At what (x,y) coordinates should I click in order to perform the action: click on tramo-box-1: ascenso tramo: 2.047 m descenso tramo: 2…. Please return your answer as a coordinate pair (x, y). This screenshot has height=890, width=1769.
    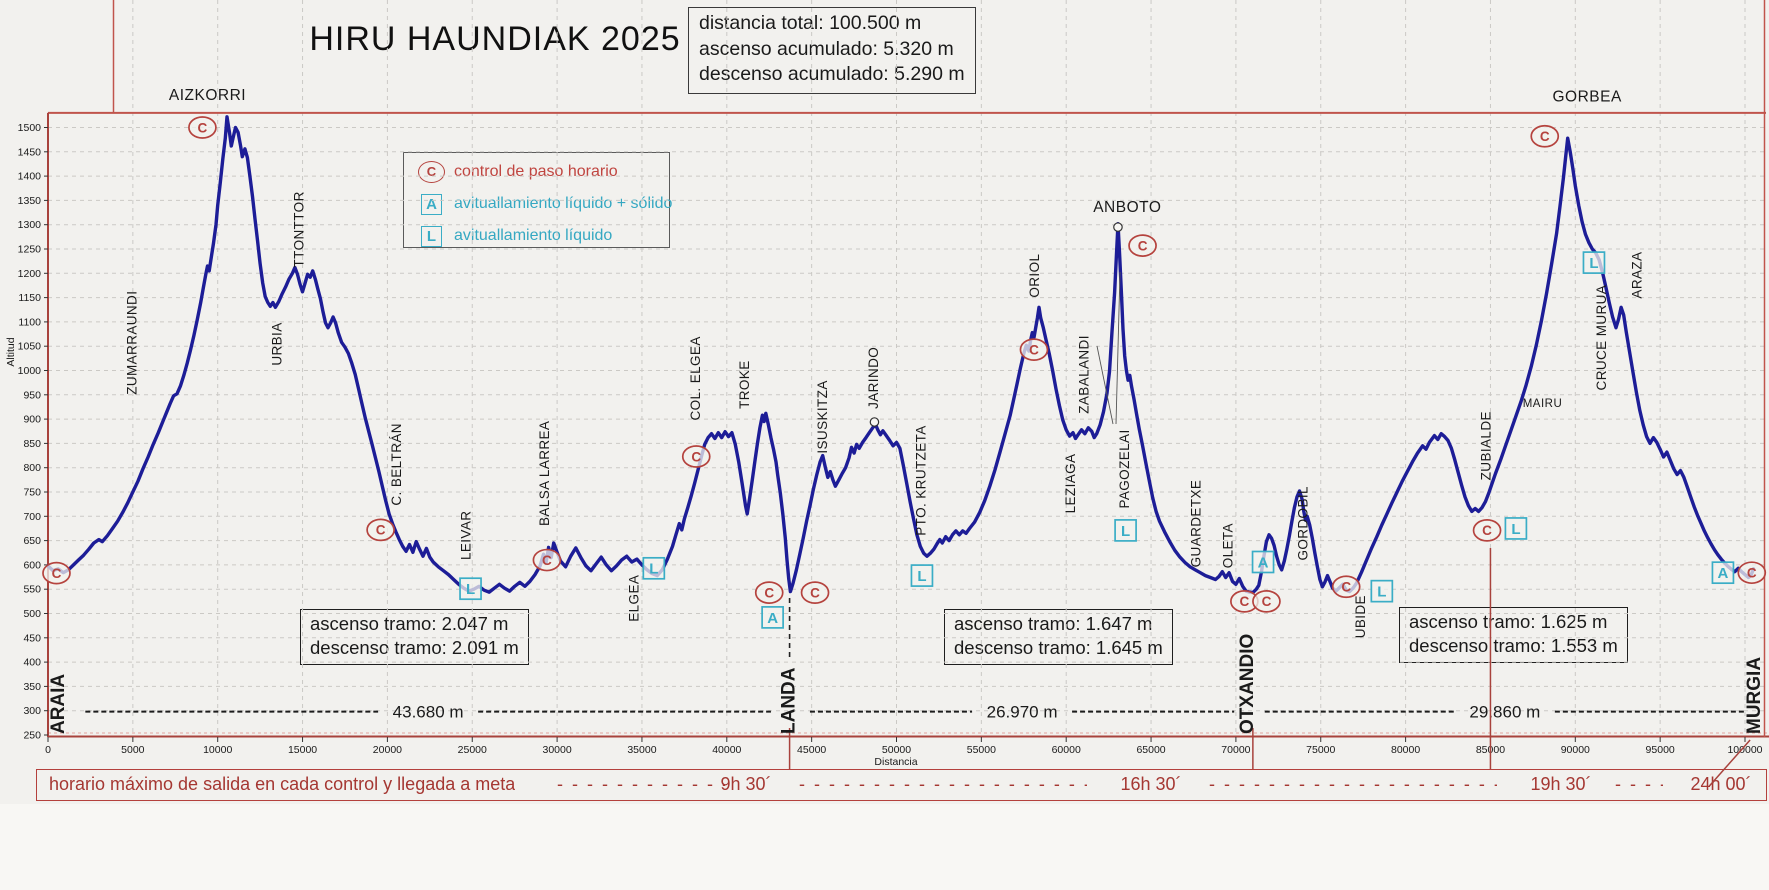
    Looking at the image, I should click on (414, 637).